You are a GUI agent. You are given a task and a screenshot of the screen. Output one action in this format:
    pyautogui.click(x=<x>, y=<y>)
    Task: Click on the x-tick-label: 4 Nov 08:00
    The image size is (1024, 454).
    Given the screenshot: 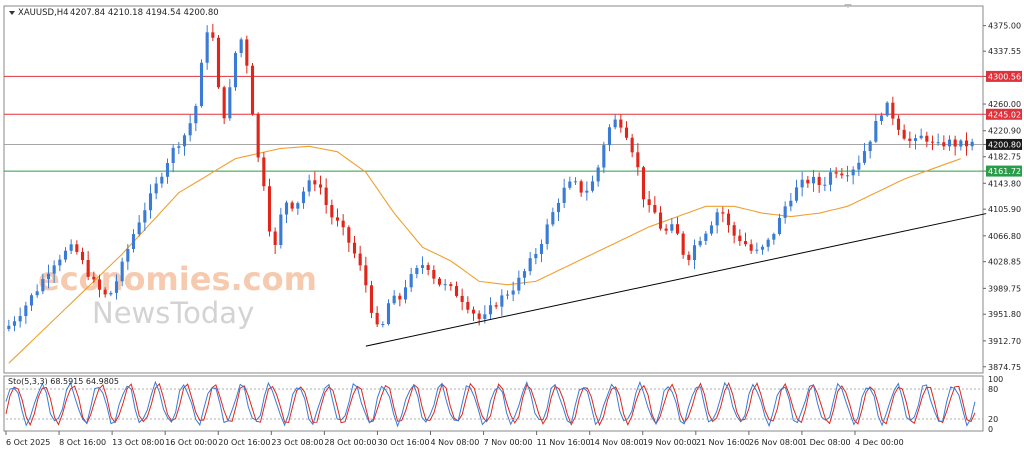 What is the action you would take?
    pyautogui.click(x=455, y=442)
    